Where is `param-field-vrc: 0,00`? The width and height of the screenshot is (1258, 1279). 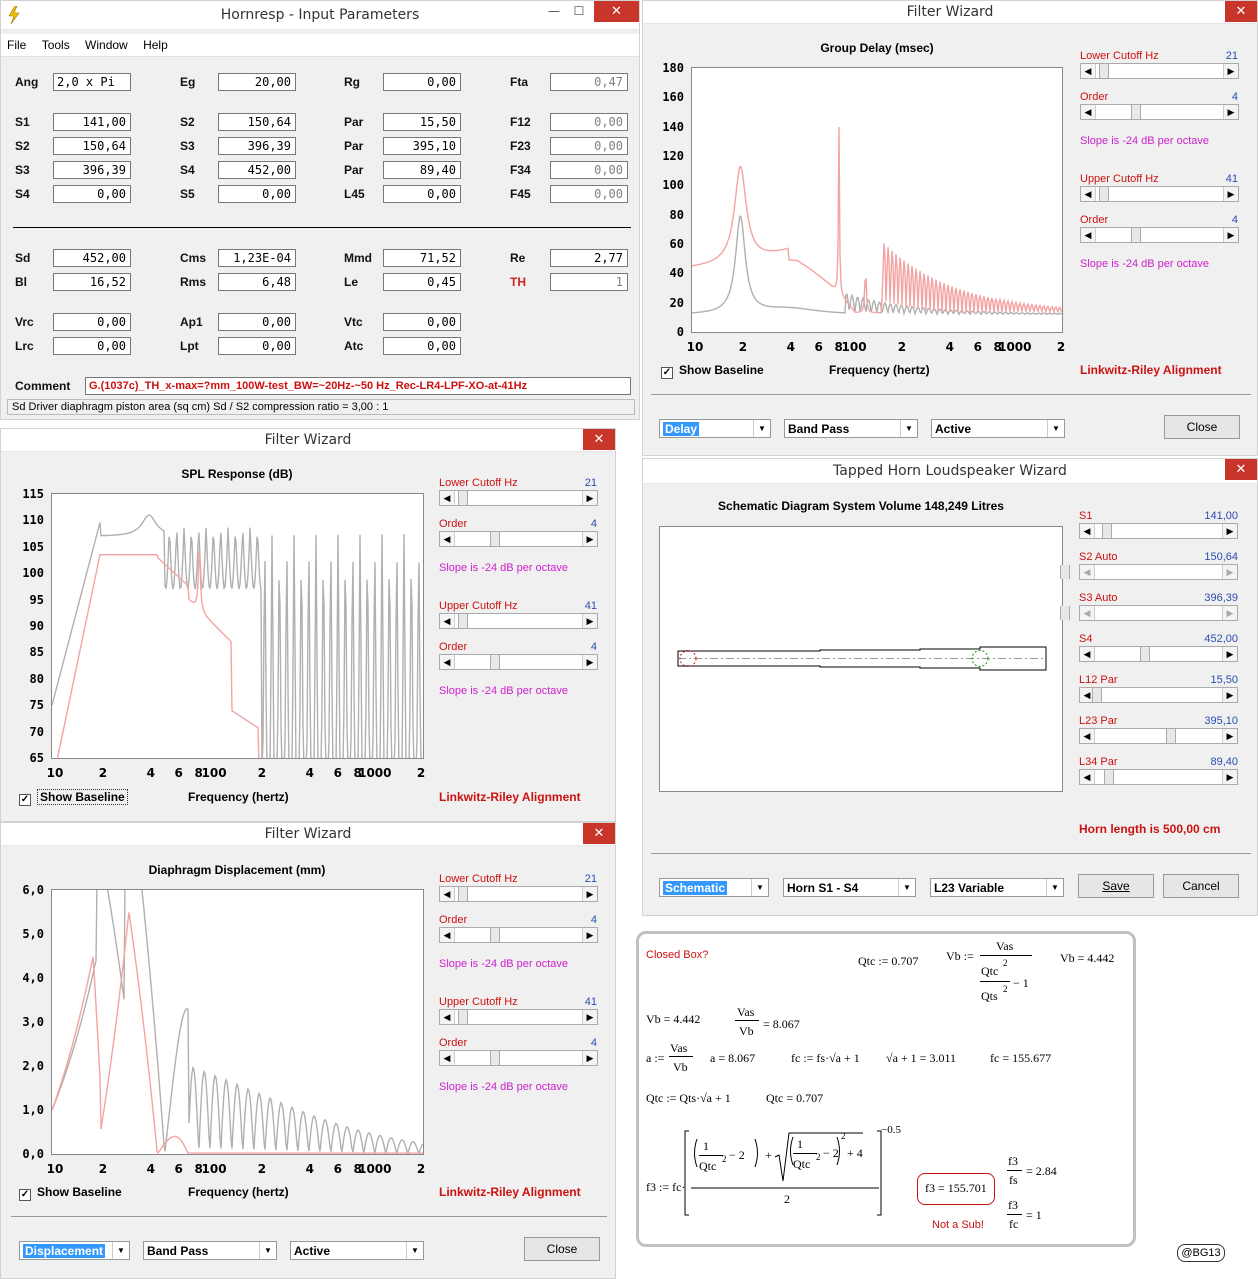
param-field-vrc: 0,00 is located at coordinates (92, 322).